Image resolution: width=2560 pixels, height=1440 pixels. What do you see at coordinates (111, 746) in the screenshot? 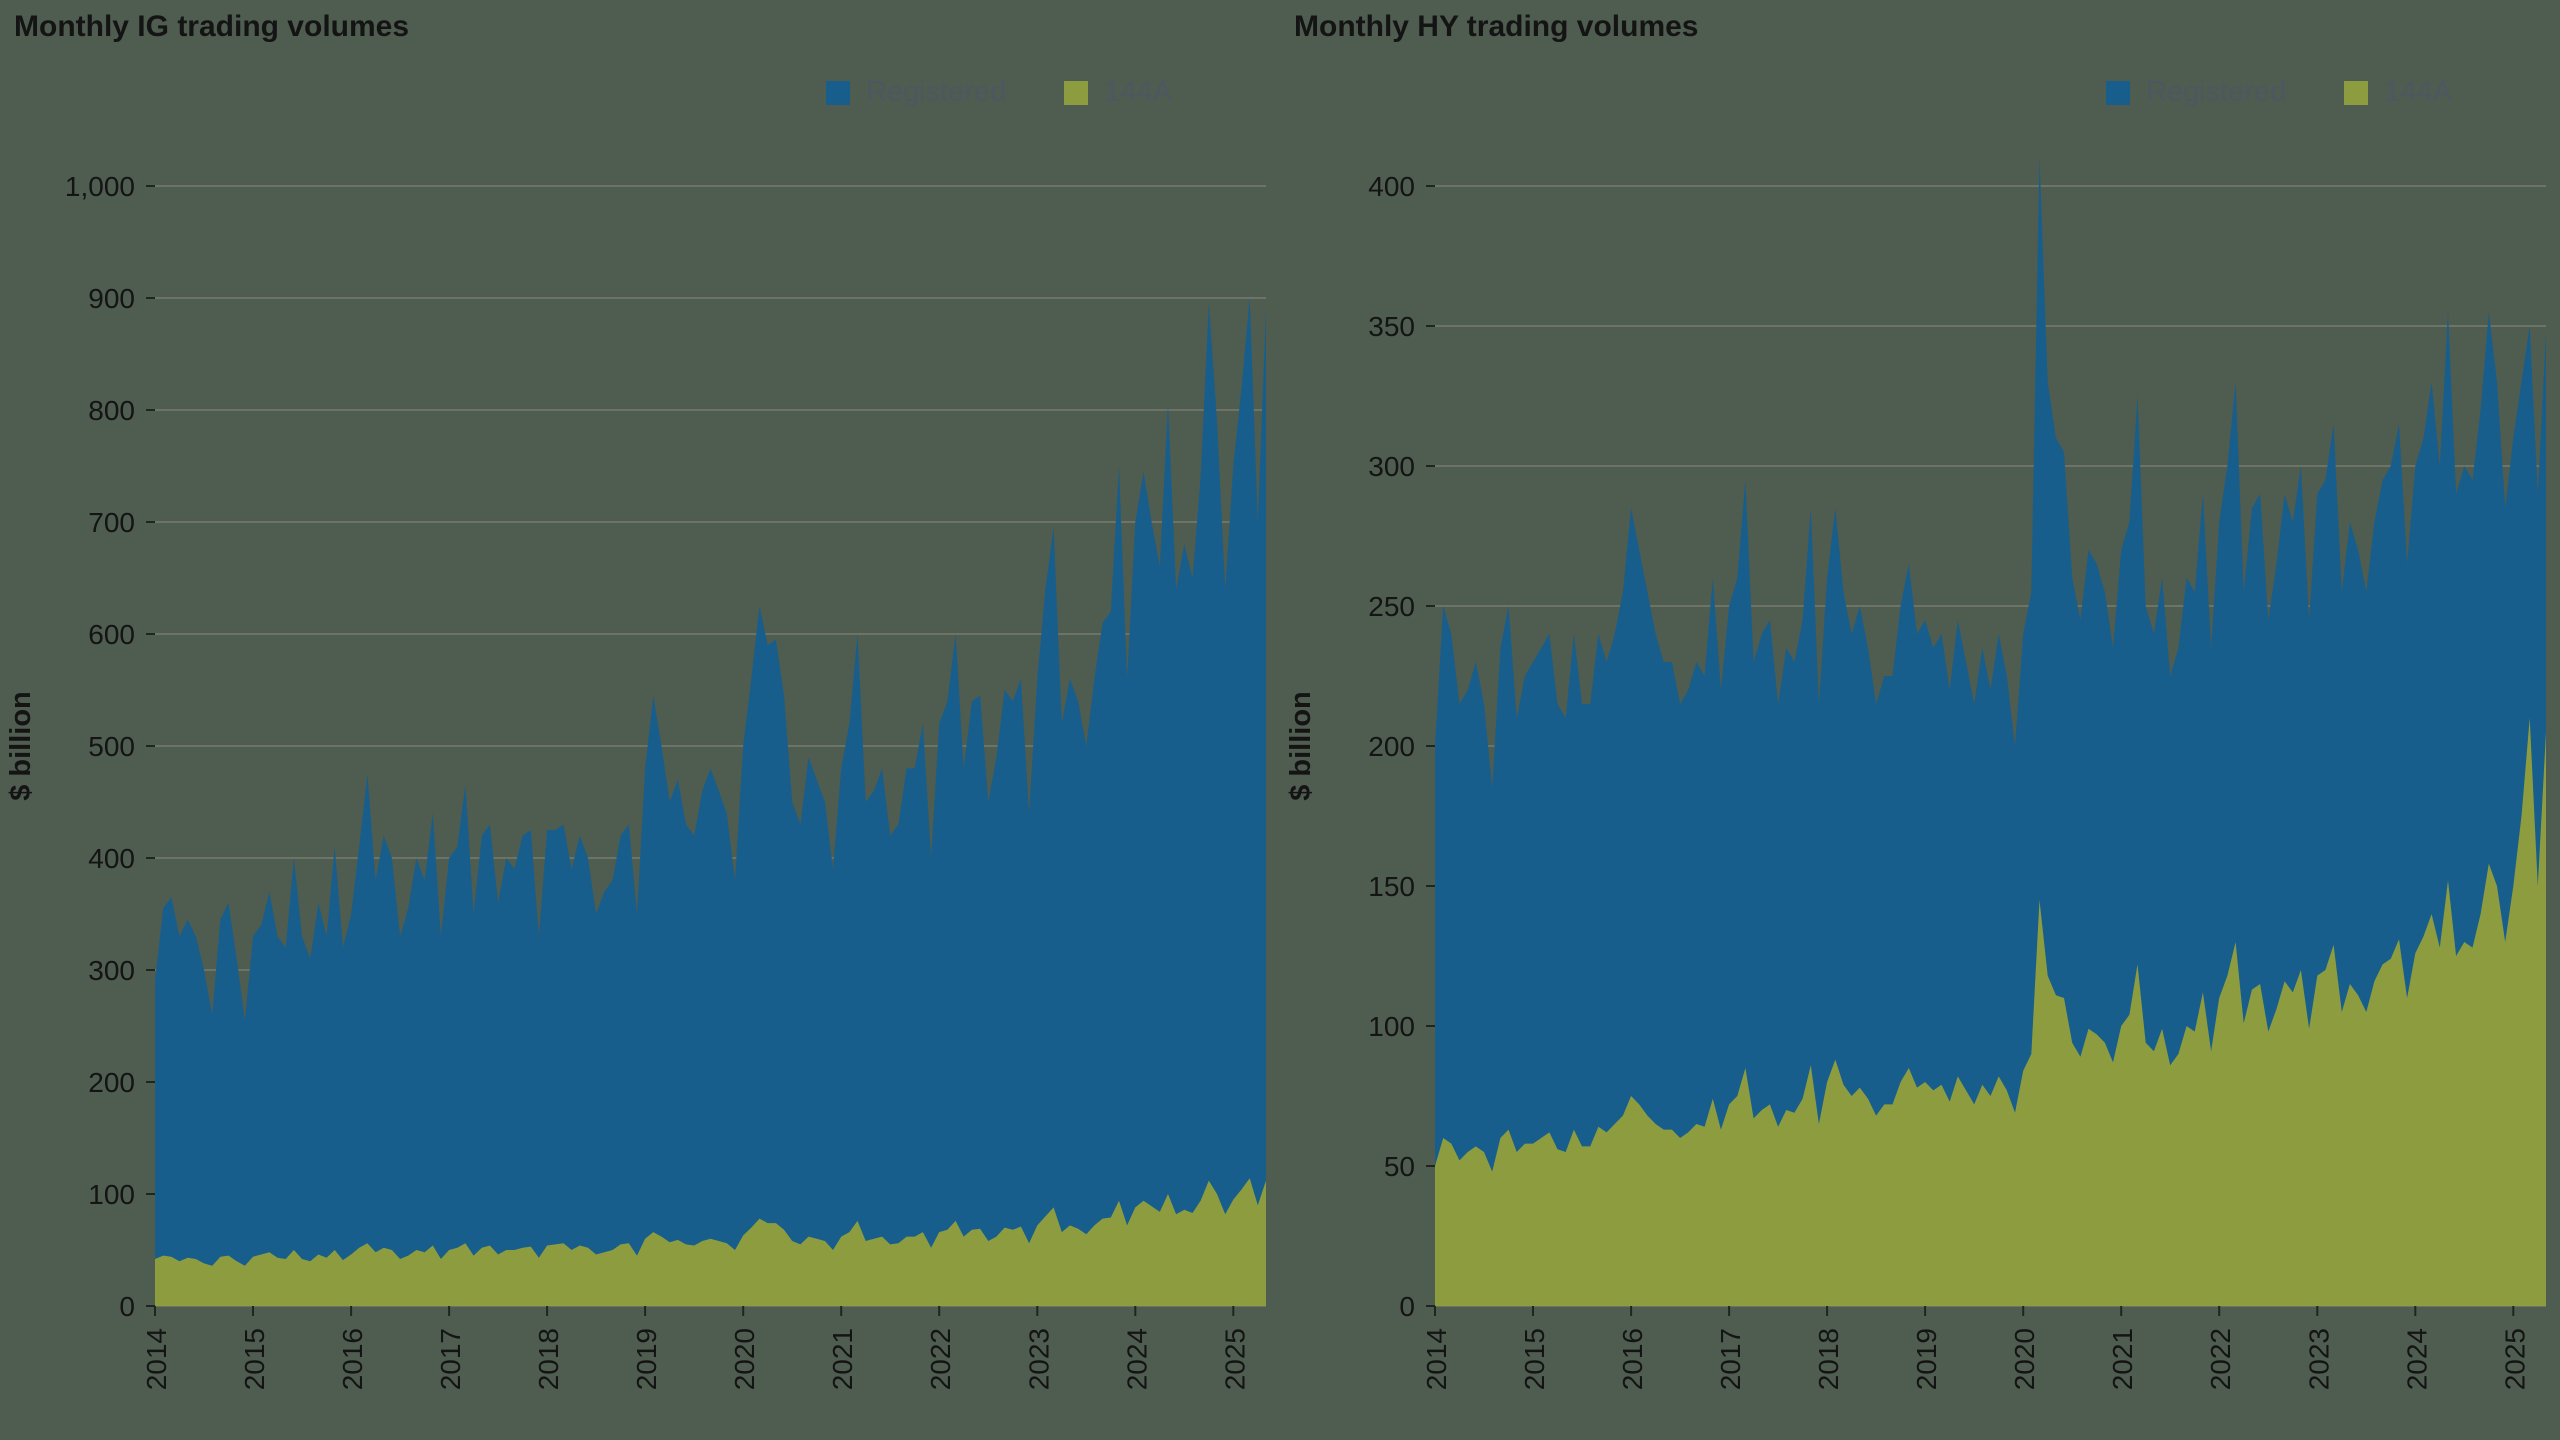
I see `svg-text: 500` at bounding box center [111, 746].